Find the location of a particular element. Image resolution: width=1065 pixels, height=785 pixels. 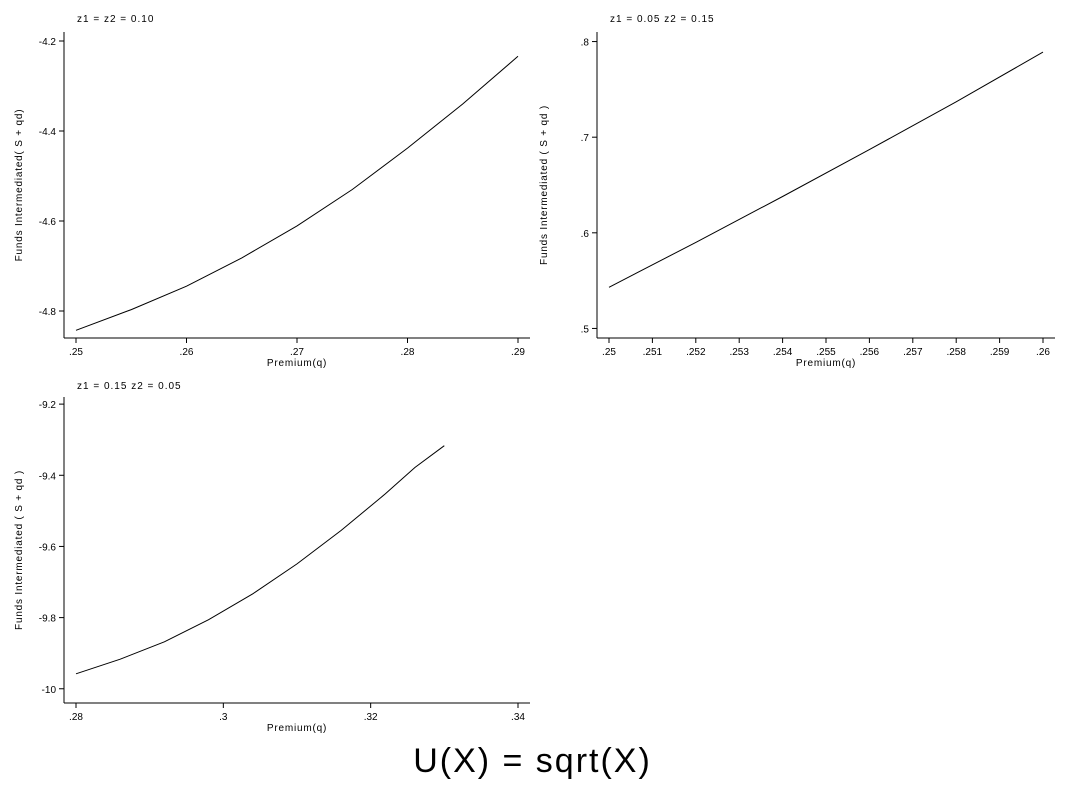

x-tick-label: .3 is located at coordinates (223, 717).